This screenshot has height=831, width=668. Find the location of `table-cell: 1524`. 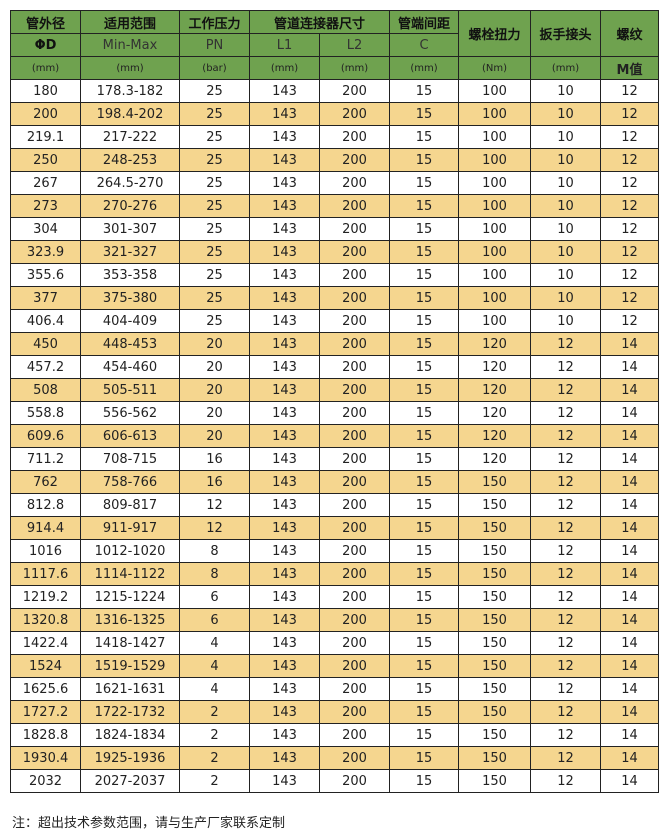

table-cell: 1524 is located at coordinates (45, 666).